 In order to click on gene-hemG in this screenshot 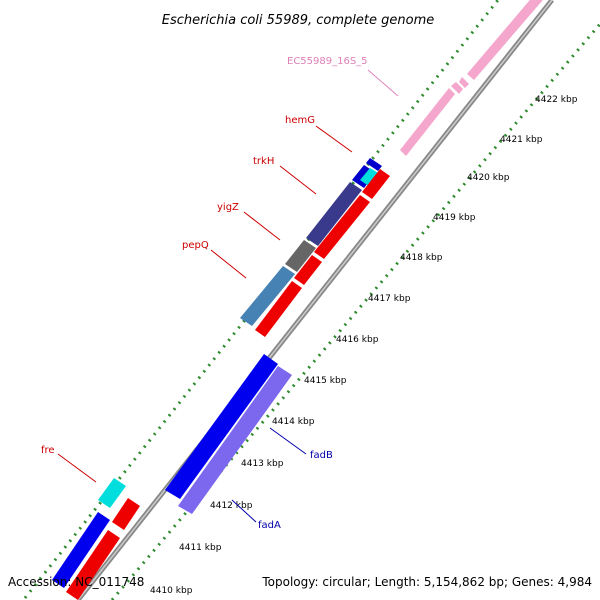, I will do `click(367, 173)`.